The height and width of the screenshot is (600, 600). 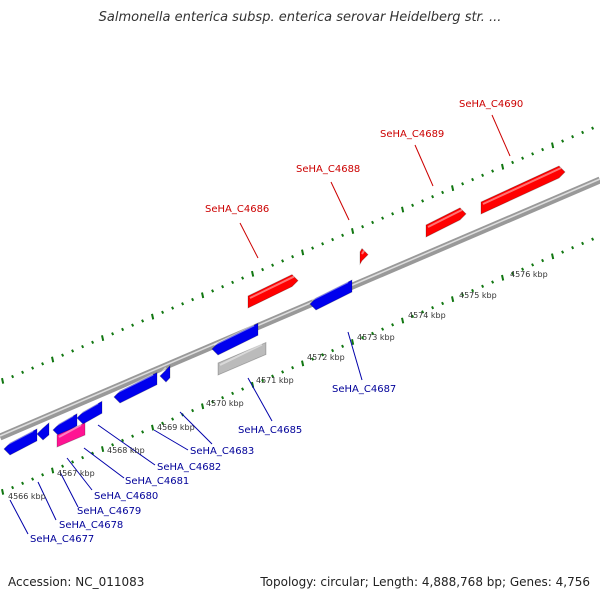 I want to click on kbp-label: 4571 kbp, so click(x=275, y=380).